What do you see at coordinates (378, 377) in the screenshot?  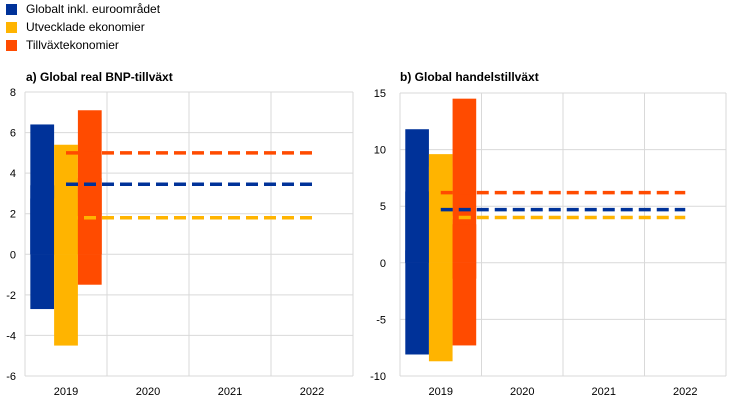 I see `y-tick-label: -10` at bounding box center [378, 377].